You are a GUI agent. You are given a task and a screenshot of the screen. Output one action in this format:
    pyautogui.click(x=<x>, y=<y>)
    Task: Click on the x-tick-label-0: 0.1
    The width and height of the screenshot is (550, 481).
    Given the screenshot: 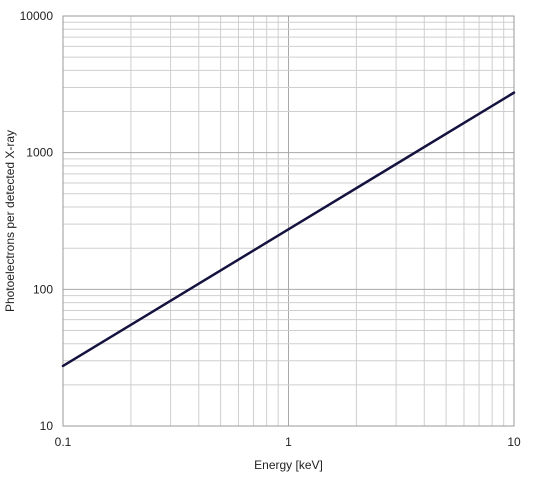 What is the action you would take?
    pyautogui.click(x=63, y=442)
    